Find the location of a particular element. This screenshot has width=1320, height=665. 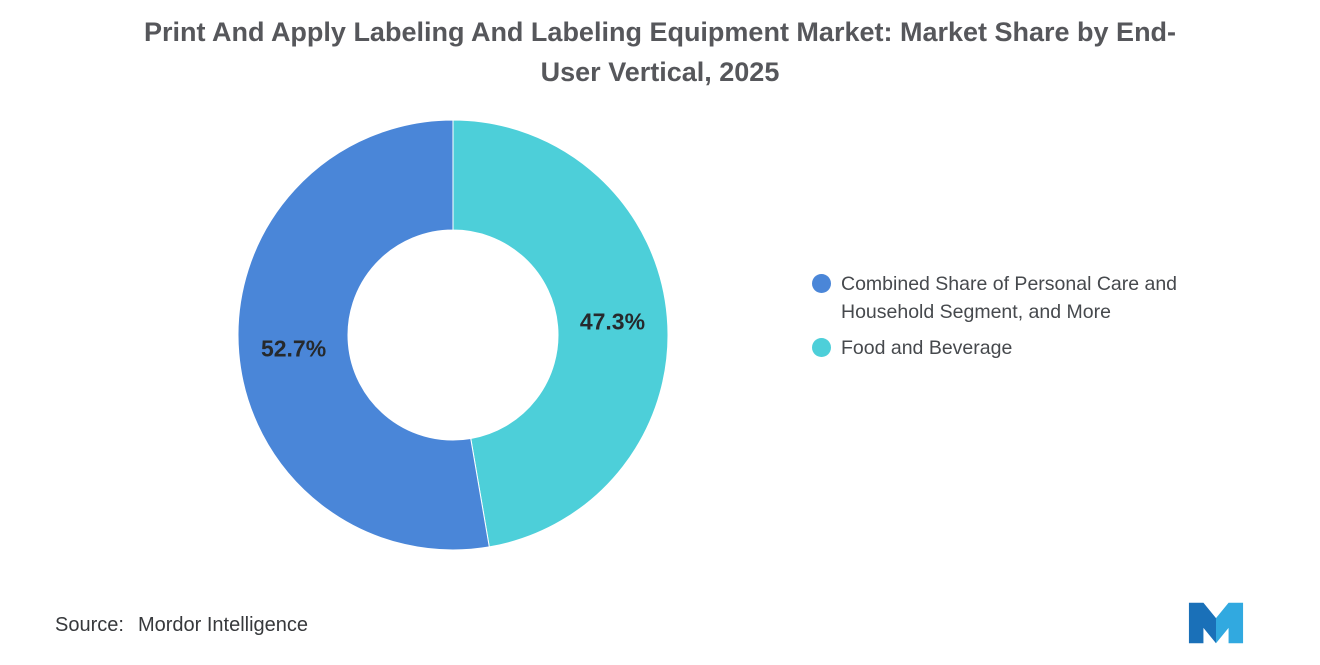

source-name: Mordor Intelligence is located at coordinates (223, 625).